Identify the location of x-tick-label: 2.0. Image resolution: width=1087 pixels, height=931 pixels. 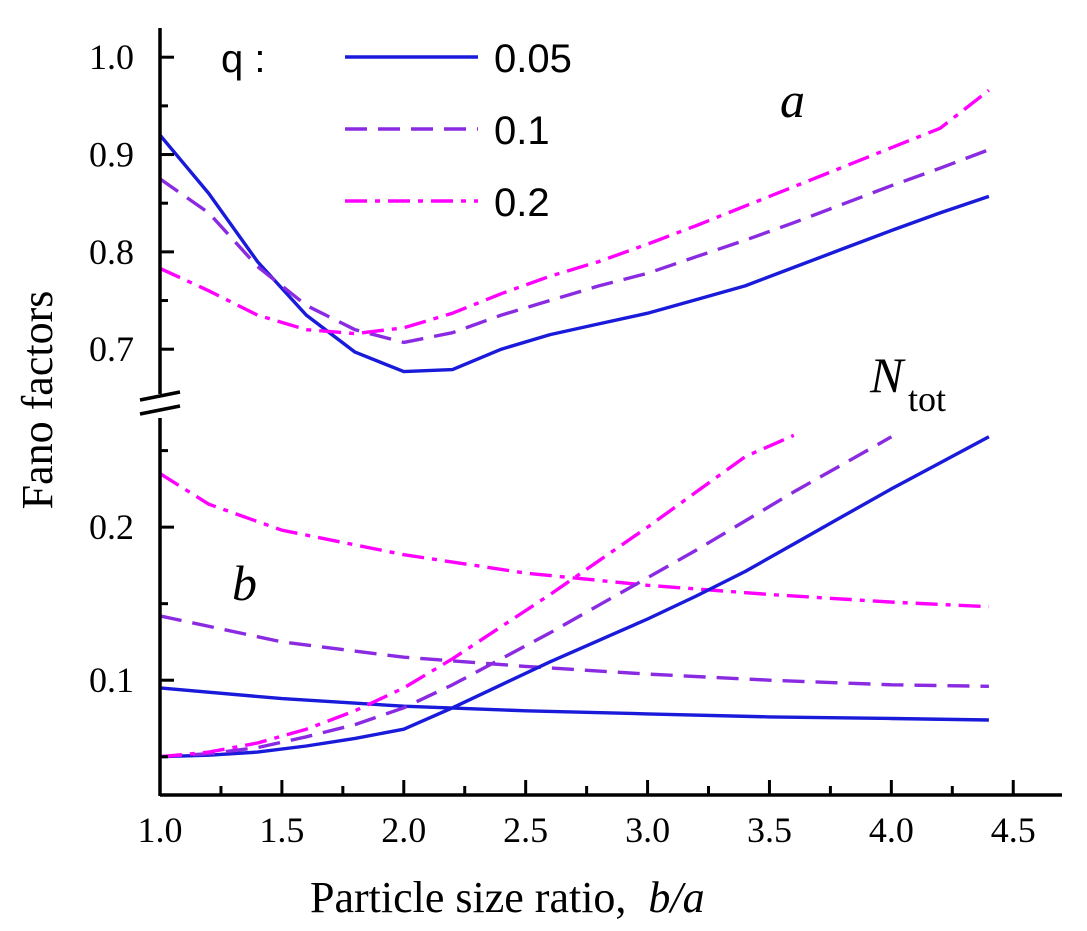
(403, 830).